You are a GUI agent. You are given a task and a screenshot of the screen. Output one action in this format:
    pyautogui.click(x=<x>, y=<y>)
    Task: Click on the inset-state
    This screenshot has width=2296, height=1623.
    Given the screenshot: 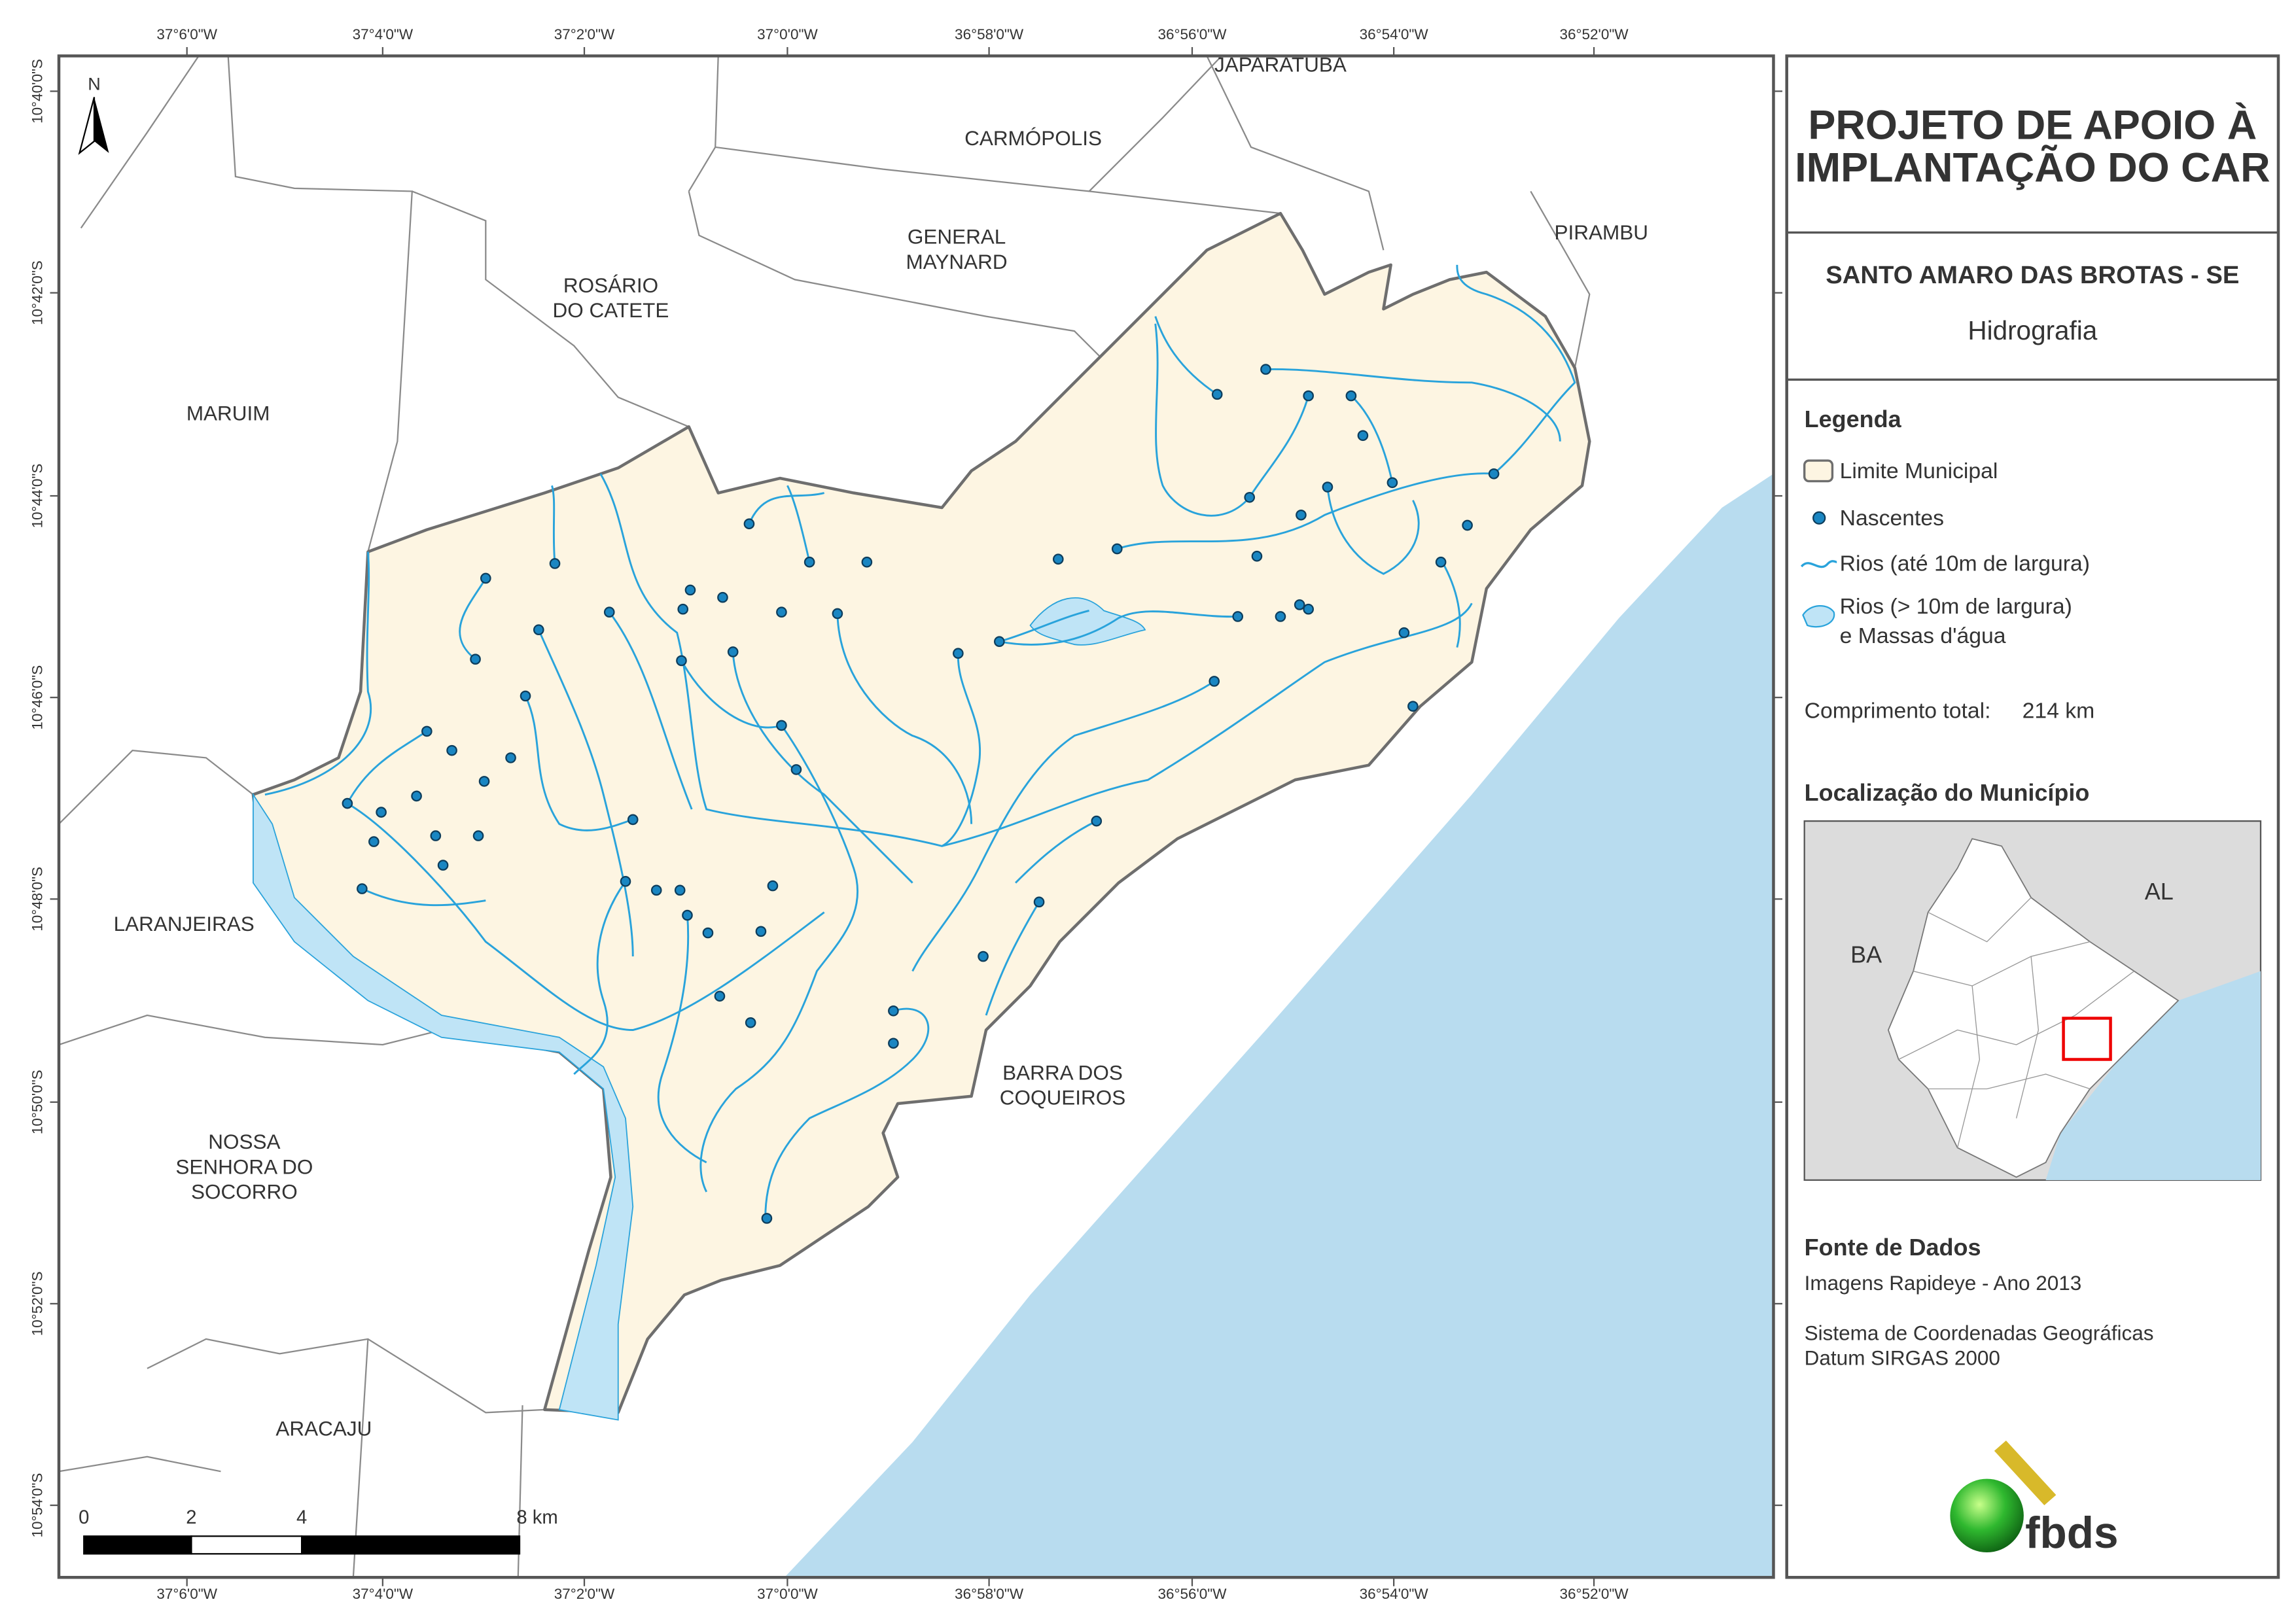 What is the action you would take?
    pyautogui.click(x=2034, y=1008)
    